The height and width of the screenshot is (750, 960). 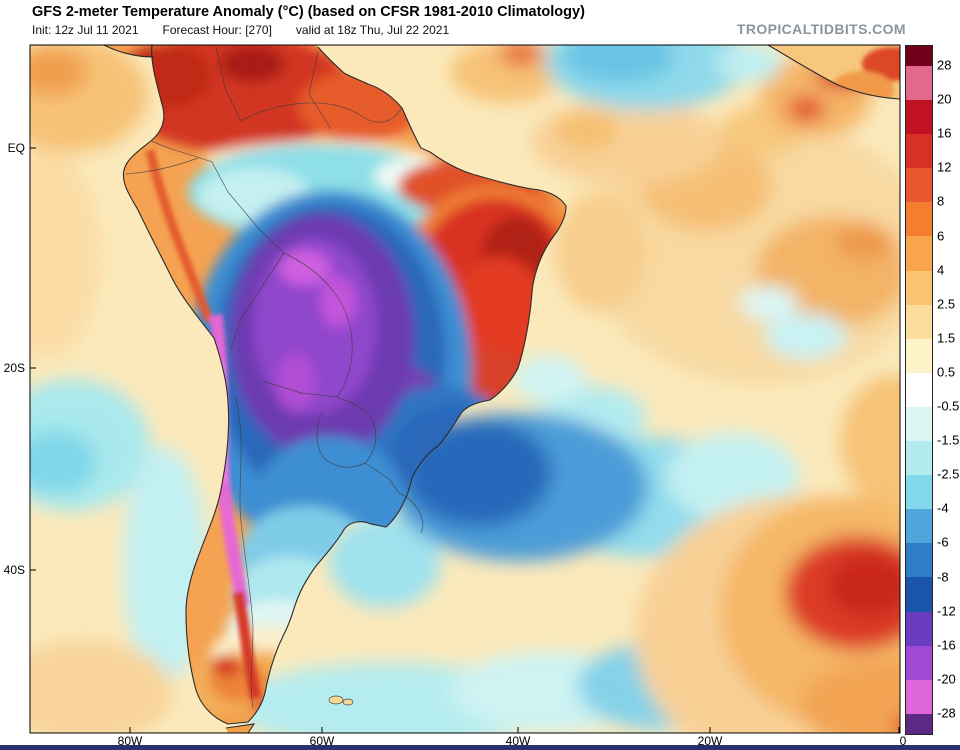 I want to click on colorbar-tick-label: -6, so click(x=943, y=542).